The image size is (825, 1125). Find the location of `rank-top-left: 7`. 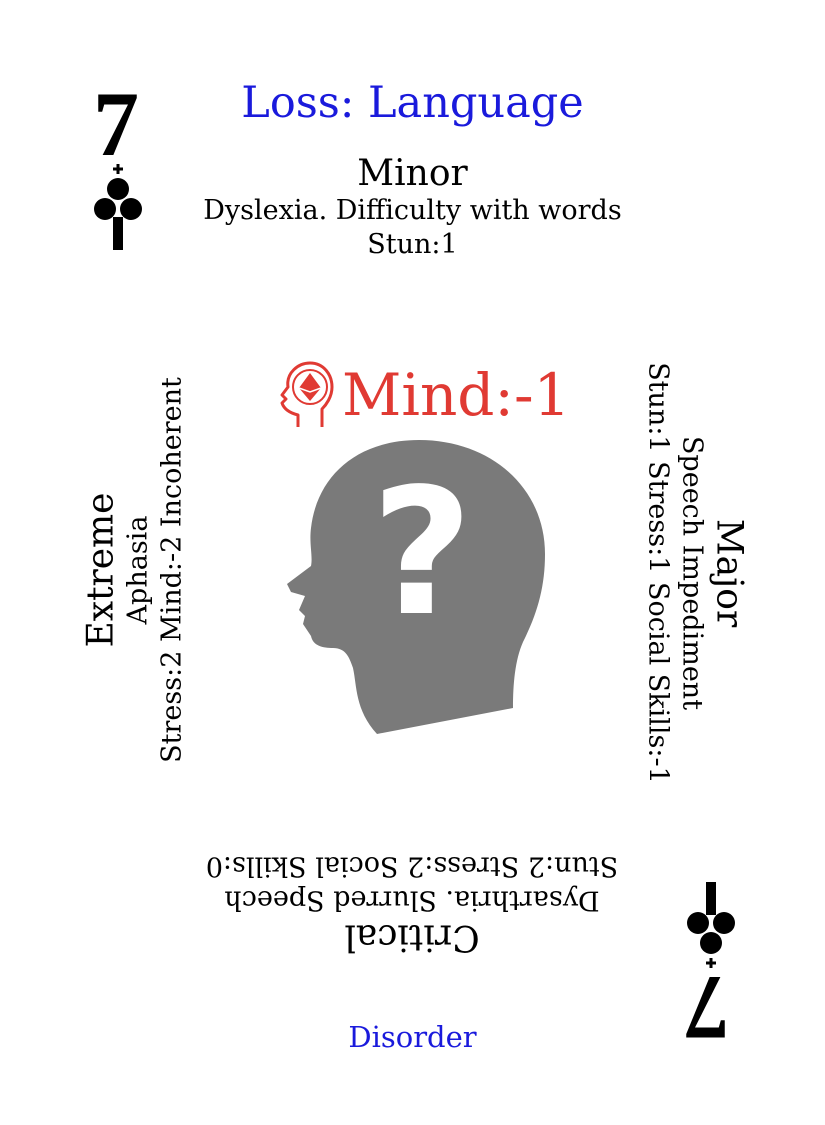

rank-top-left: 7 is located at coordinates (116, 124).